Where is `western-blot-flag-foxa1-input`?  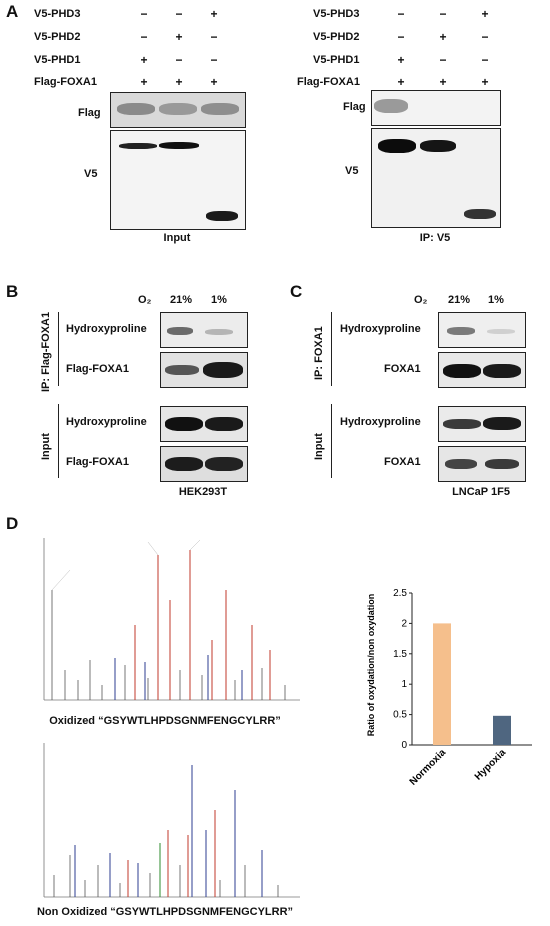
western-blot-flag-foxa1-input is located at coordinates (204, 464).